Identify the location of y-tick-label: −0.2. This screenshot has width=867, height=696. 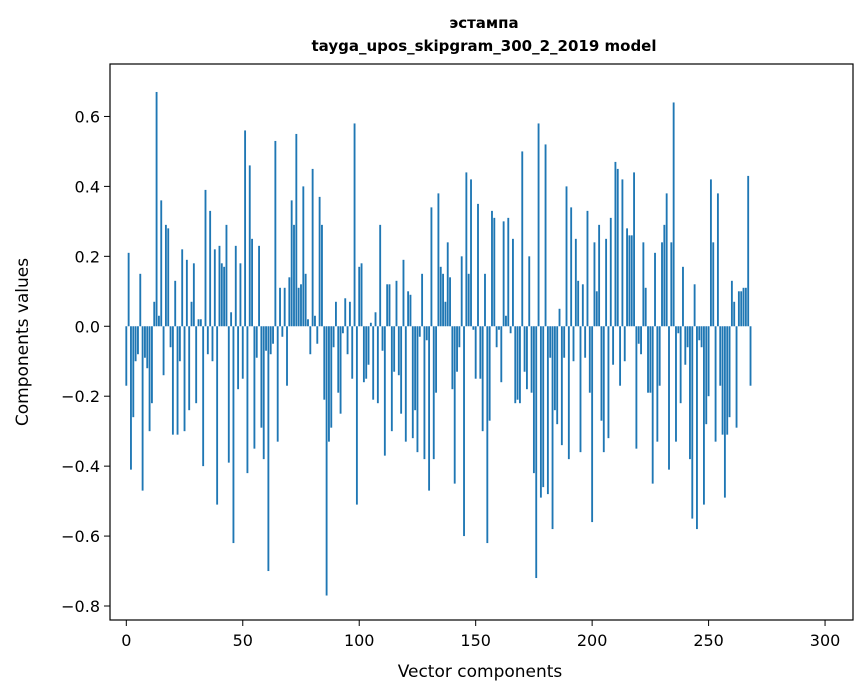
(80, 396).